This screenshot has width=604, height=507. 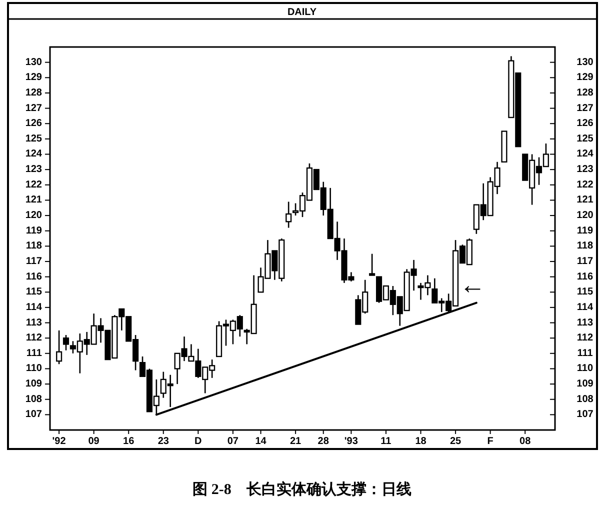 What do you see at coordinates (585, 108) in the screenshot?
I see `y2-tick-label: 127` at bounding box center [585, 108].